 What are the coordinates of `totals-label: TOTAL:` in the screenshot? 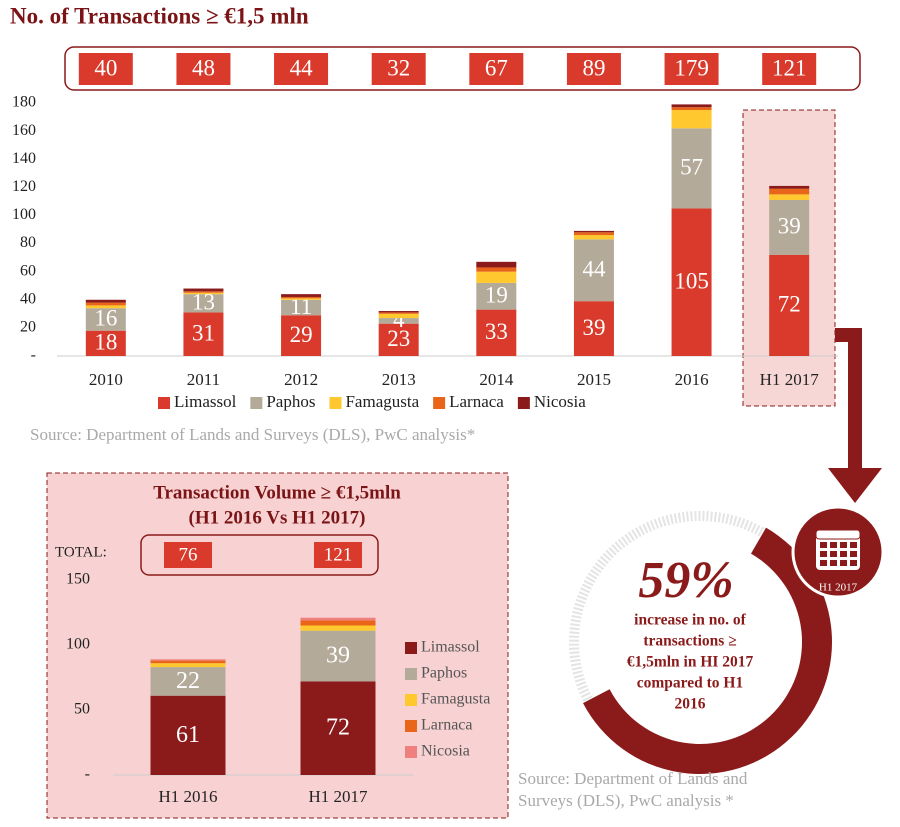 It's located at (81, 552).